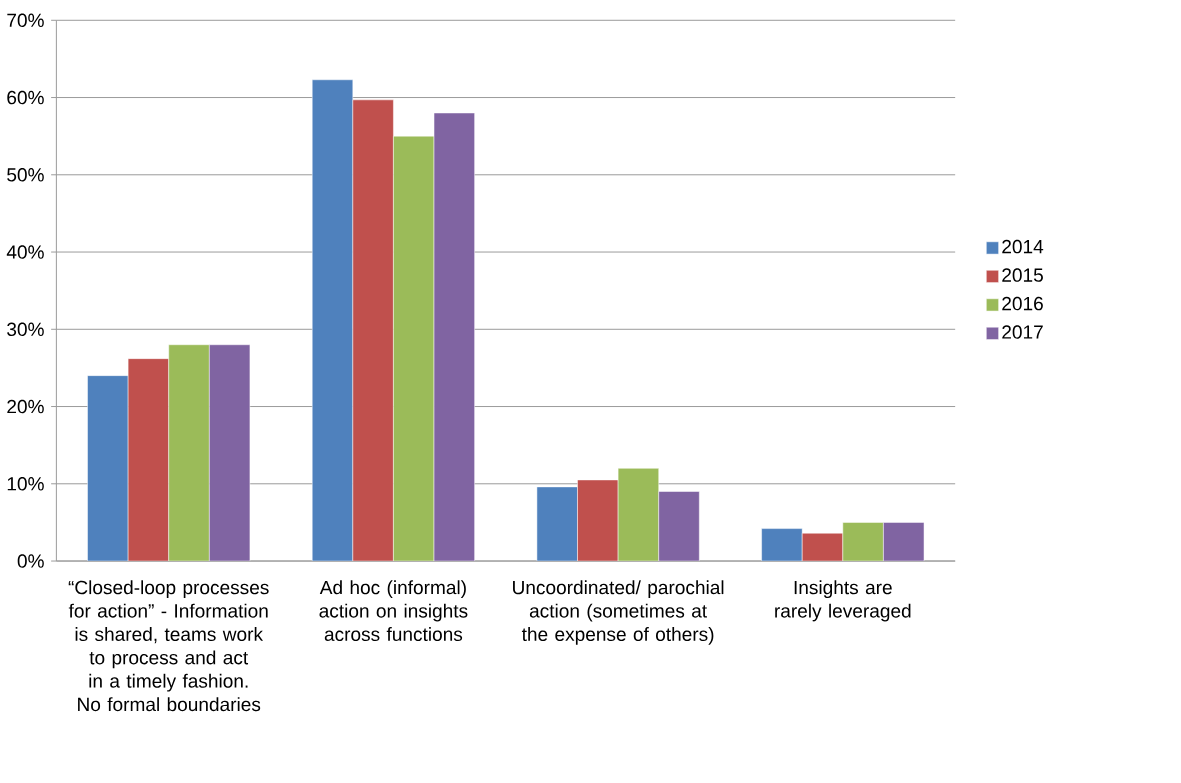 The height and width of the screenshot is (783, 1181). What do you see at coordinates (1022, 275) in the screenshot?
I see `legend-label: 2015` at bounding box center [1022, 275].